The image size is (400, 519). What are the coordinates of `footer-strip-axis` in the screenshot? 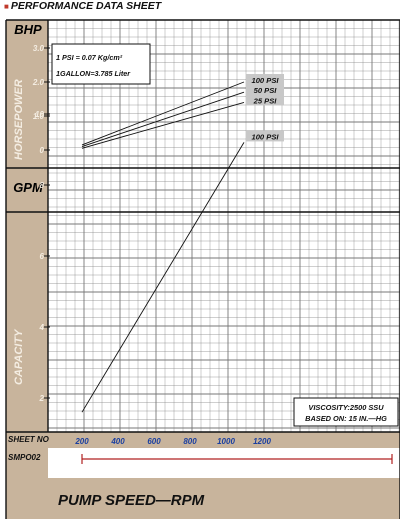 It's located at (224, 463).